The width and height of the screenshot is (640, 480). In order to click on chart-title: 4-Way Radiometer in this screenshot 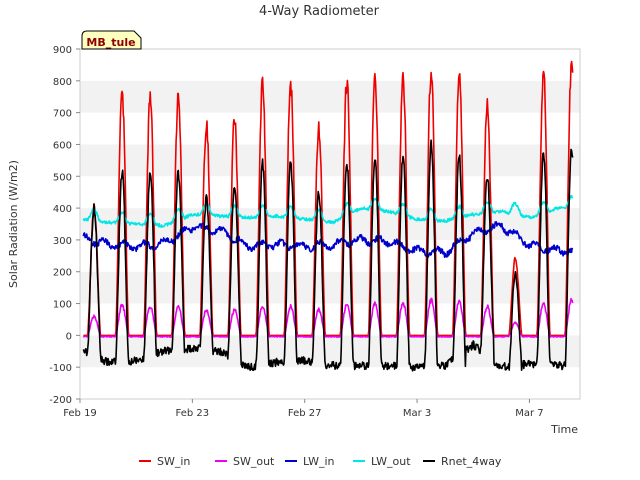, I will do `click(319, 11)`.